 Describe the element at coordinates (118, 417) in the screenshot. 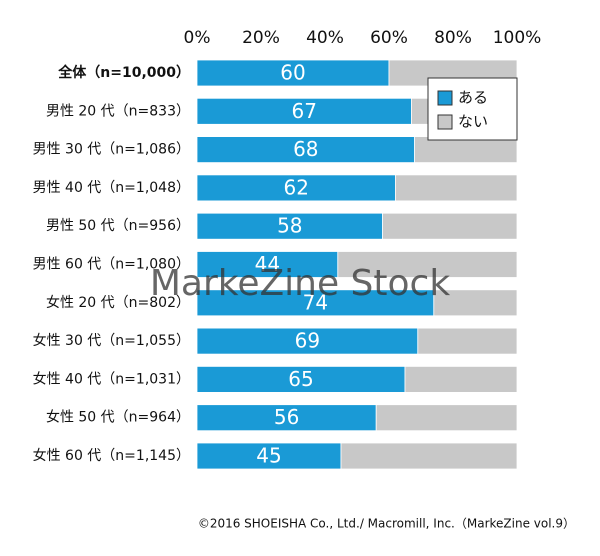

I see `category-label: 女性 50 代（n=964）` at that location.